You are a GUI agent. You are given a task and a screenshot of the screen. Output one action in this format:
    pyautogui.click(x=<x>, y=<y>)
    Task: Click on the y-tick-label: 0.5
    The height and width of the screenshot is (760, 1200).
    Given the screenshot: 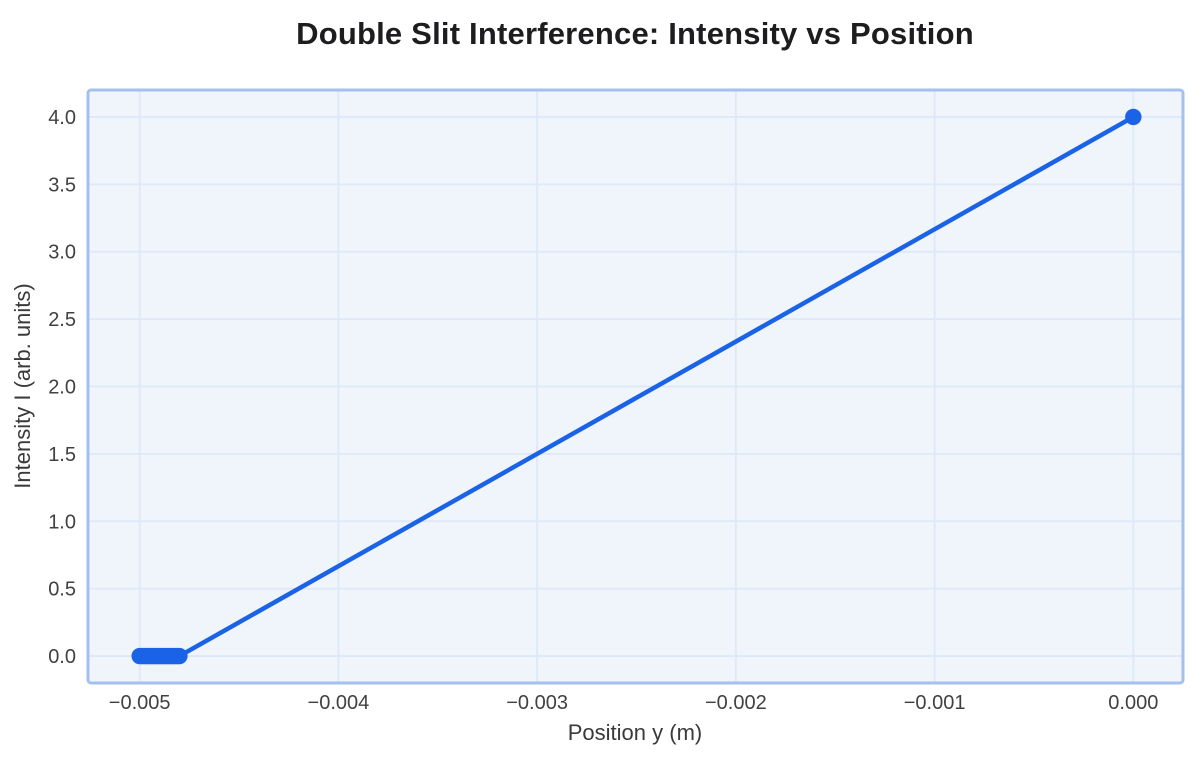 What is the action you would take?
    pyautogui.click(x=62, y=590)
    